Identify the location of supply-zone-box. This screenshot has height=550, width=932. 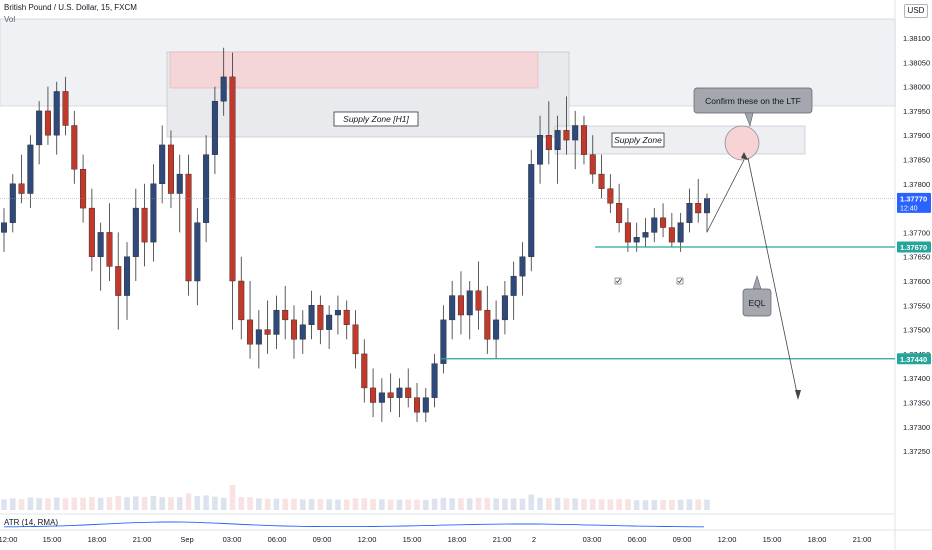
(680, 140).